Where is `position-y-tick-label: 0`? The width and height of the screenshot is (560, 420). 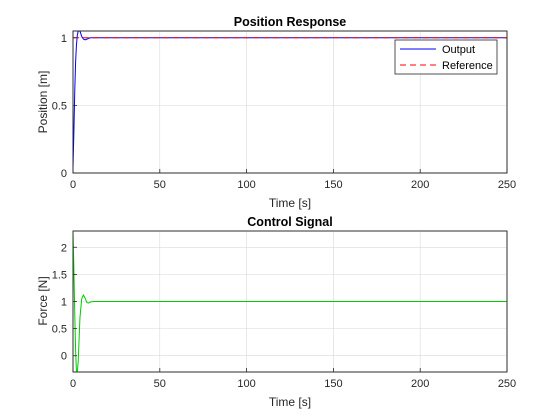 position-y-tick-label: 0 is located at coordinates (64, 174).